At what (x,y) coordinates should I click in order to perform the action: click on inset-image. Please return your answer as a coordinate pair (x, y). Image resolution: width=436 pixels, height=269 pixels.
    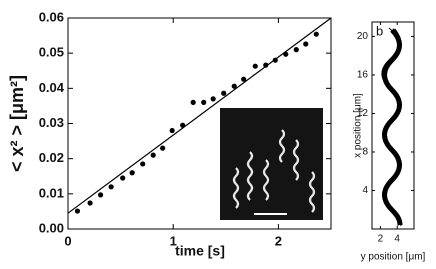
    Looking at the image, I should click on (271, 164).